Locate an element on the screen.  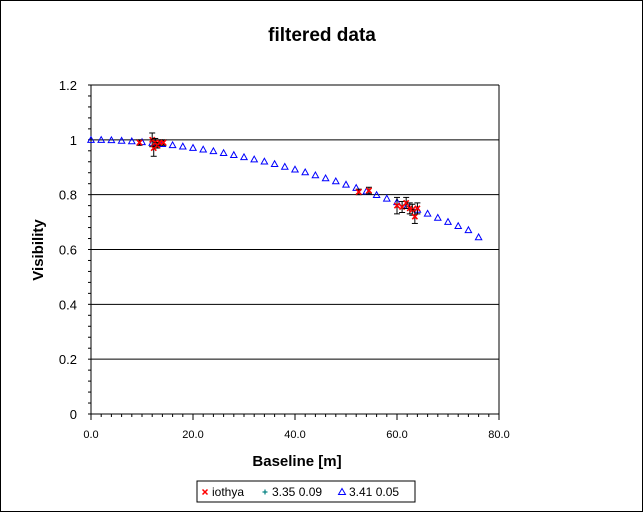
legend-label: 3.35 0.09 is located at coordinates (297, 492).